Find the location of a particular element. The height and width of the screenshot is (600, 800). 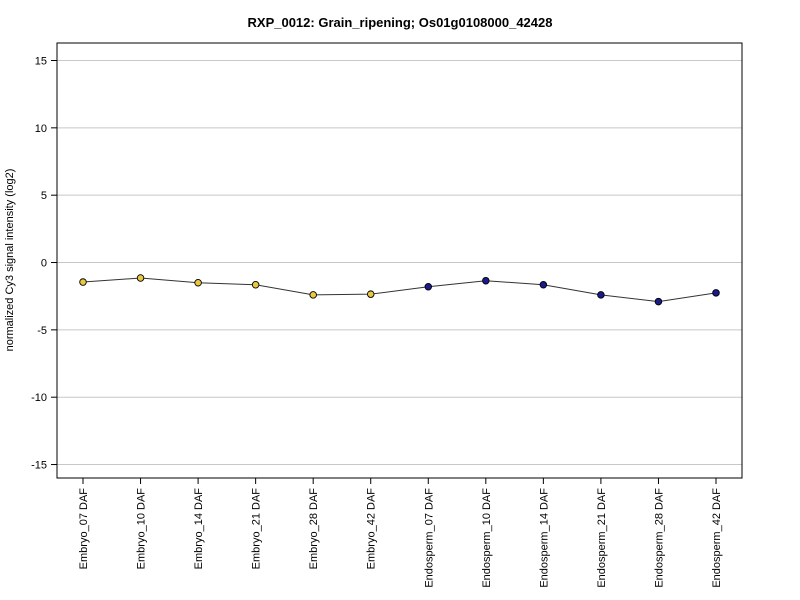

y-tick-label: 0 is located at coordinates (44, 264).